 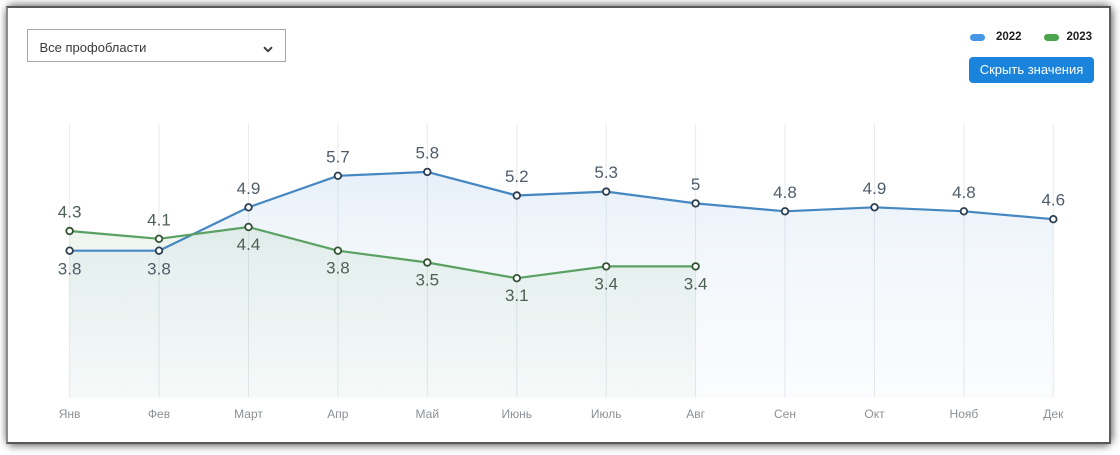 What do you see at coordinates (248, 414) in the screenshot?
I see `svg-text: Март` at bounding box center [248, 414].